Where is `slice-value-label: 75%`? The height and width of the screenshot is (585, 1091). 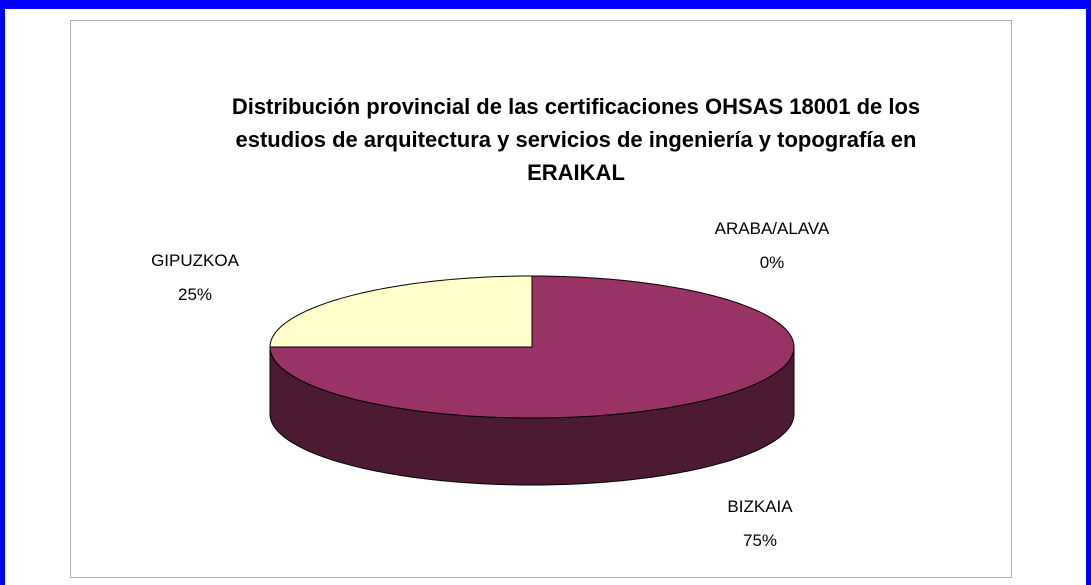 slice-value-label: 75% is located at coordinates (760, 540).